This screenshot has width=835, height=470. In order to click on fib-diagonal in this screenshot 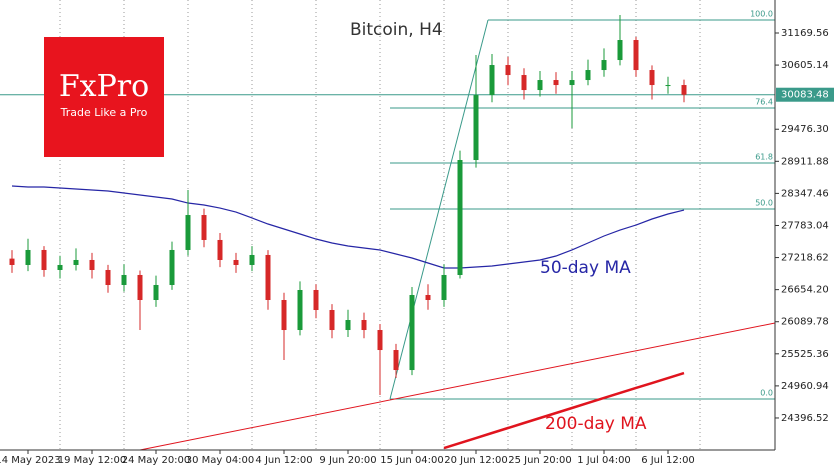, I will do `click(439, 209)`.